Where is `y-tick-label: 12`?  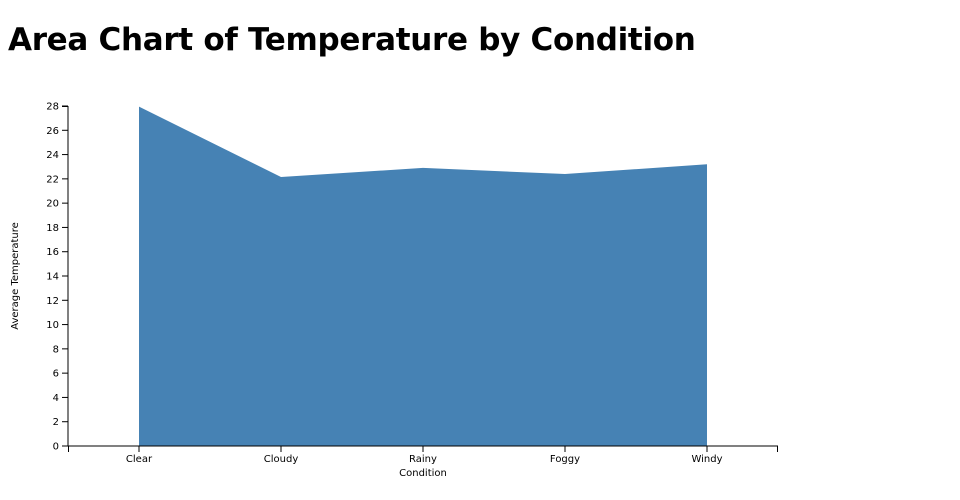
y-tick-label: 12 is located at coordinates (52, 301).